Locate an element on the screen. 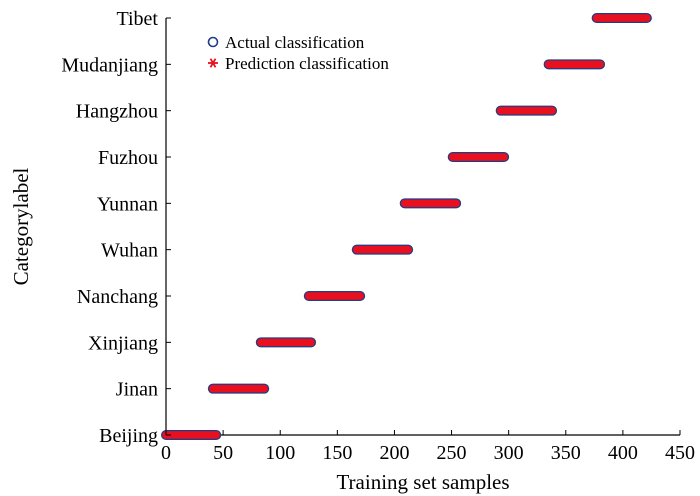 This screenshot has height=496, width=700. legend-marker-circle is located at coordinates (213, 42).